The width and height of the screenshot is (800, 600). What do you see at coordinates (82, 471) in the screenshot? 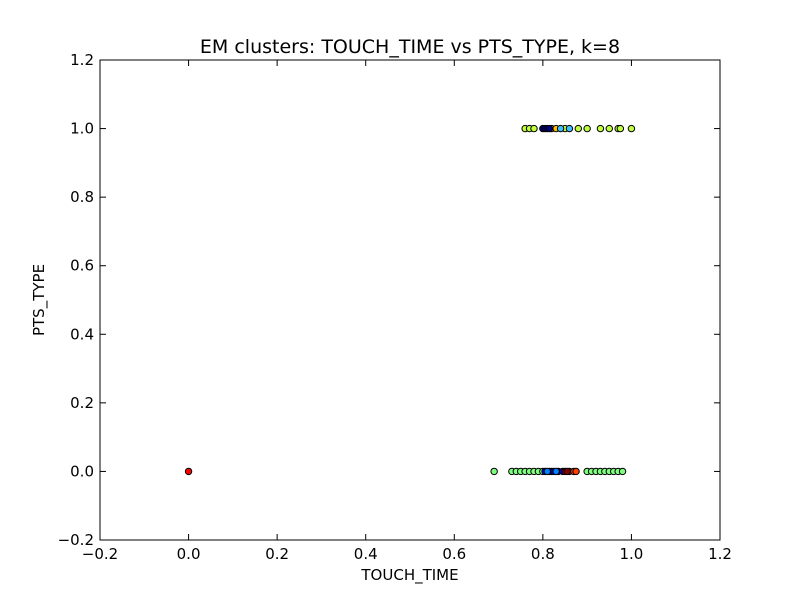
I see `y-tick-label: 0.0` at bounding box center [82, 471].